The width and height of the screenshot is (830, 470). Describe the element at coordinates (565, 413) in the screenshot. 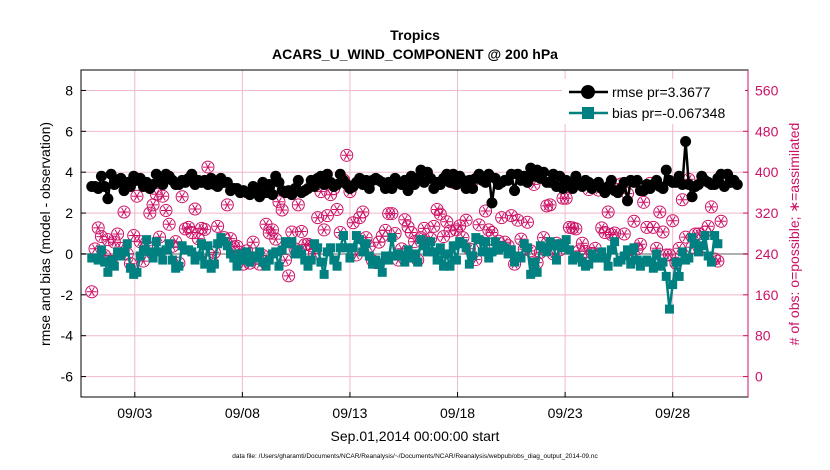

I see `x-tick-label: 09/23` at that location.